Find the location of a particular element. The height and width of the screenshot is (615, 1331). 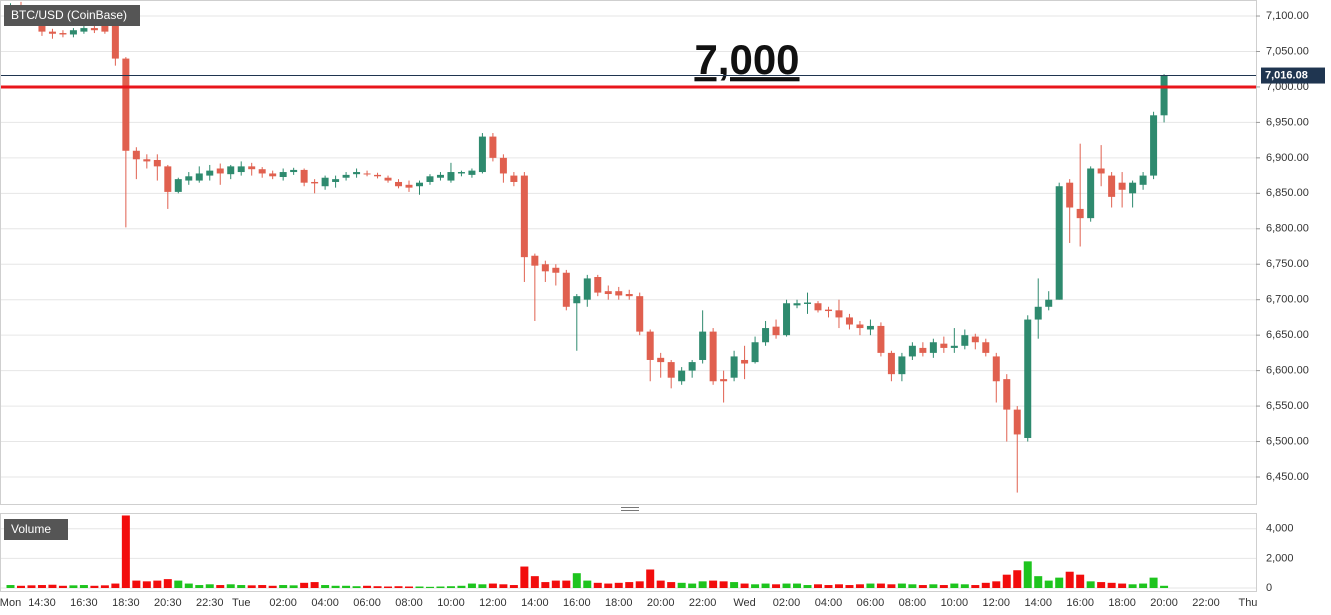

x-tick-label: 12:00 is located at coordinates (493, 603).